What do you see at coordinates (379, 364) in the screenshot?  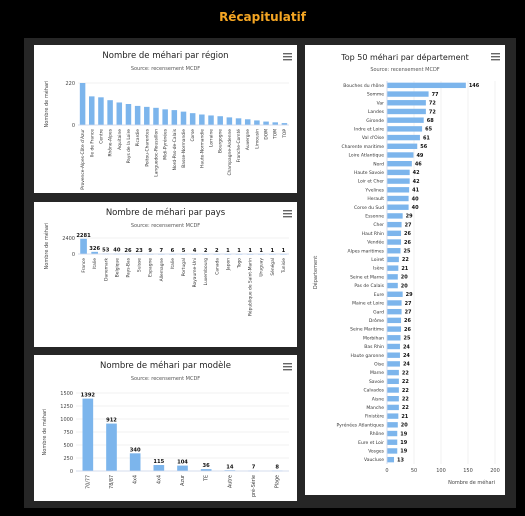 I see `y-tick-label: Oise` at bounding box center [379, 364].